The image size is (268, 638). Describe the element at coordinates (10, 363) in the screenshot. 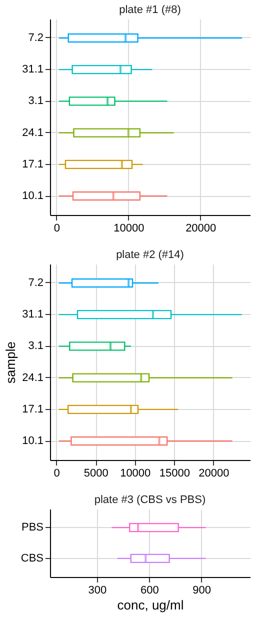

I see `y-axis-title: sample` at that location.